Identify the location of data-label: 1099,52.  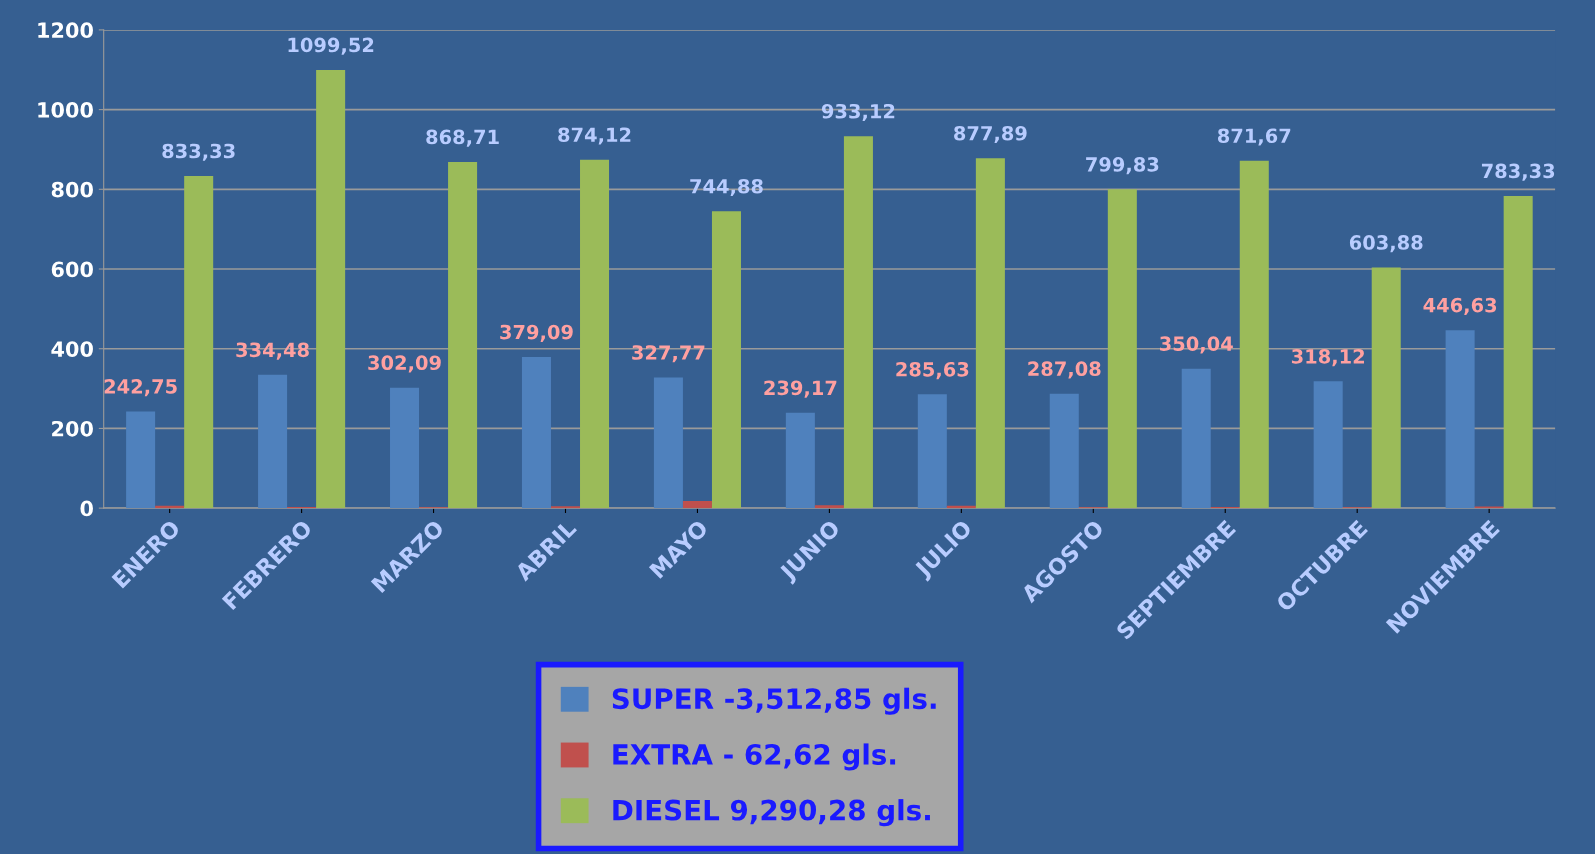
(331, 46).